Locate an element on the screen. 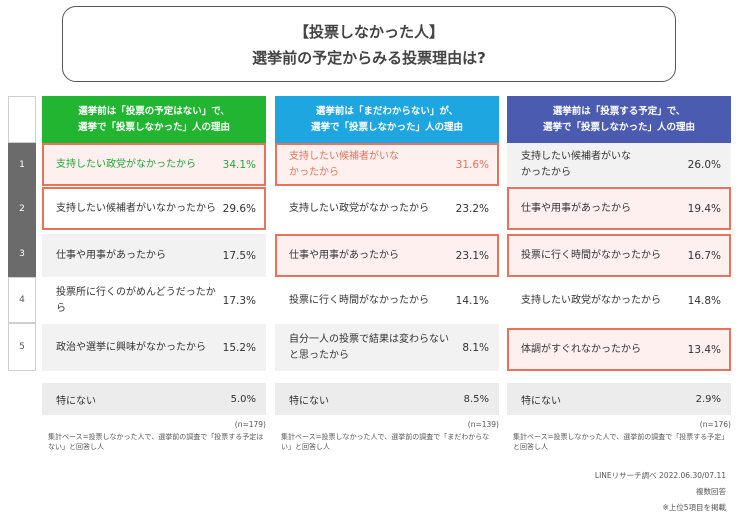 The image size is (740, 518). title-line-1: 【投票しなかった人】 is located at coordinates (368, 32).